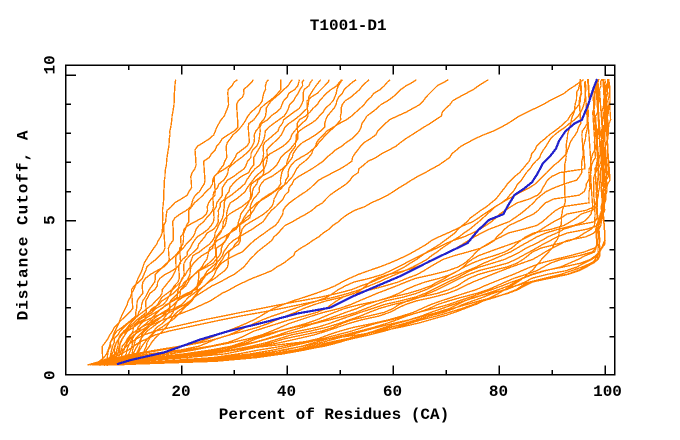  What do you see at coordinates (348, 26) in the screenshot?
I see `svg-text: T1001-D1` at bounding box center [348, 26].